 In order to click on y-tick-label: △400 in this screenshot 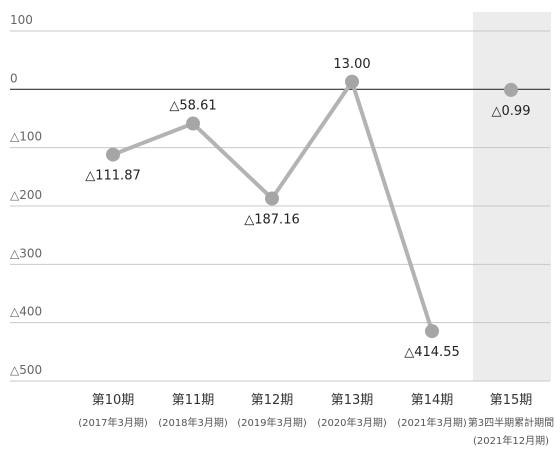, I will do `click(26, 312)`.